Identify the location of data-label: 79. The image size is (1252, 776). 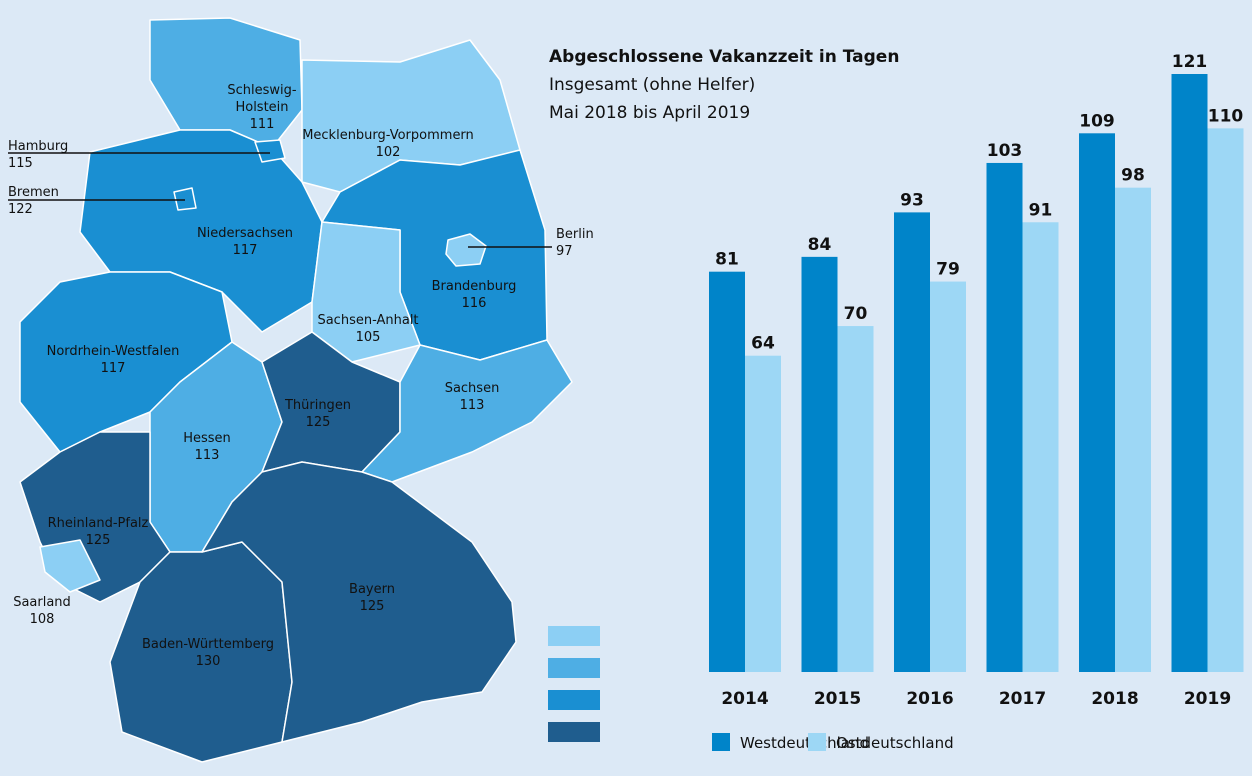
(948, 270).